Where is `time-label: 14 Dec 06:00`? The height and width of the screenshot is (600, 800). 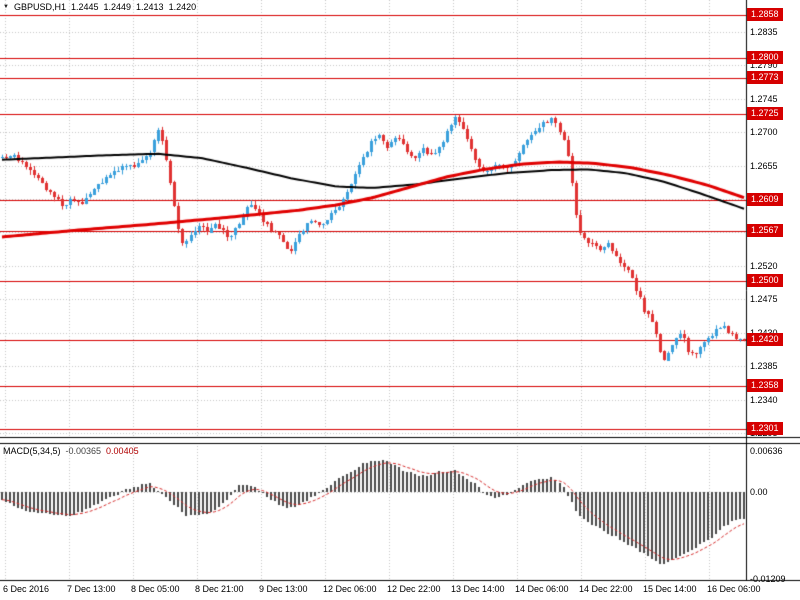
time-label: 14 Dec 06:00 is located at coordinates (542, 589).